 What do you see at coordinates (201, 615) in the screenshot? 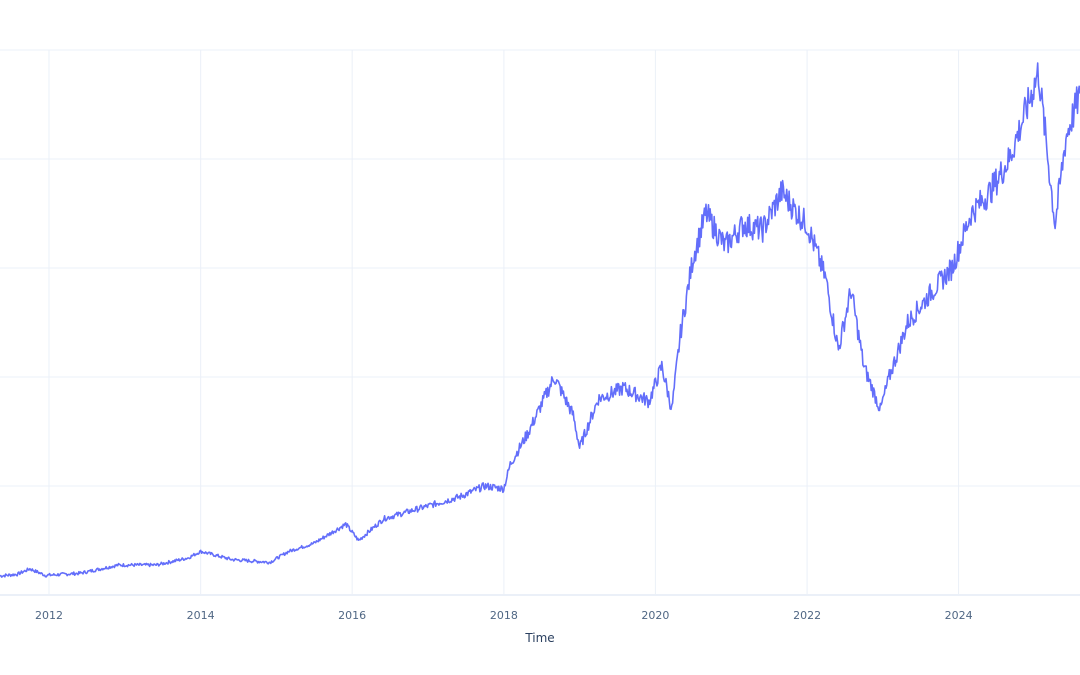
I see `x-tick-label: 2014` at bounding box center [201, 615].